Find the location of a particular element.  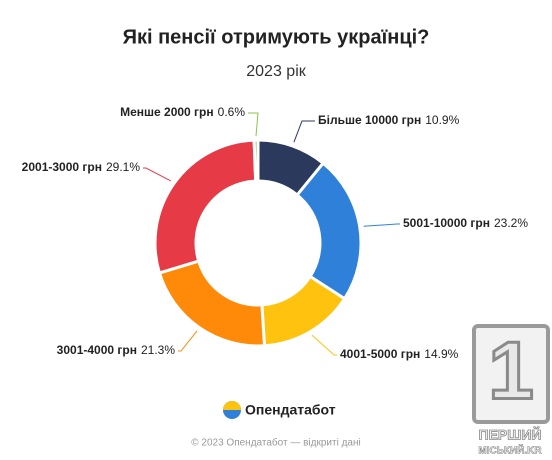

watermark-box is located at coordinates (511, 374).